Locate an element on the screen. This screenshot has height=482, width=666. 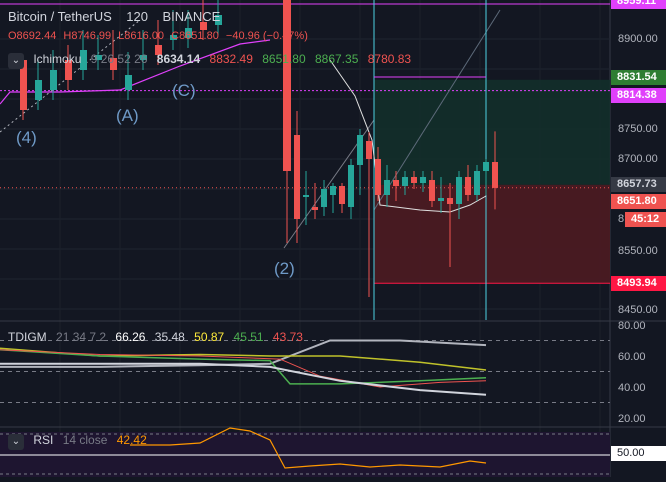
rsi-value: 42.42 is located at coordinates (131, 440).